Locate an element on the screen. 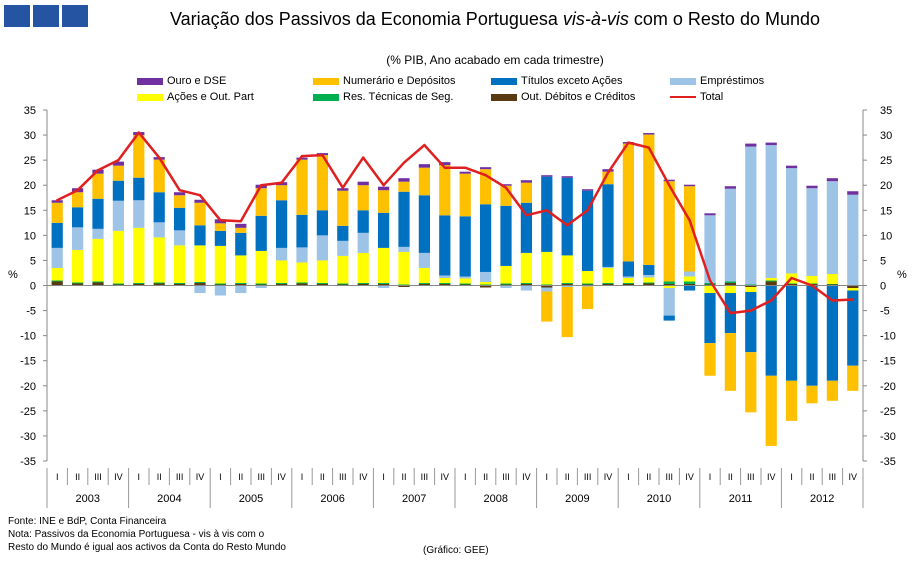 The height and width of the screenshot is (571, 920). y-tick-label-left: 15 is located at coordinates (30, 211).